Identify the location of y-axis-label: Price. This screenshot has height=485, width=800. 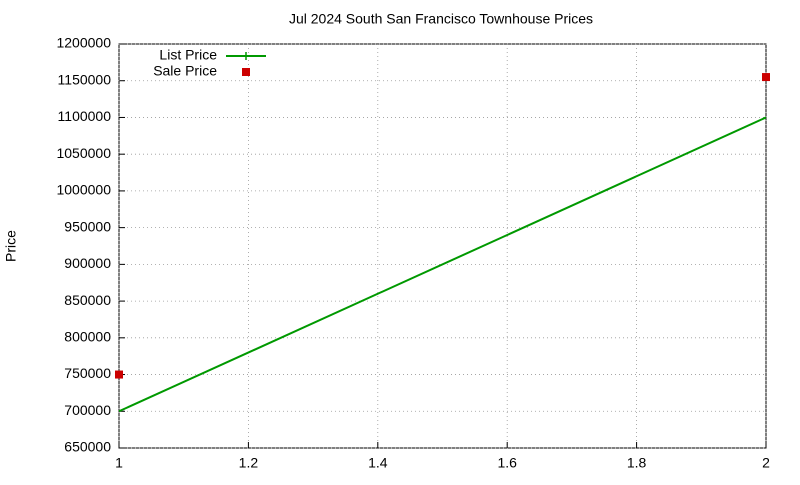
(11, 246).